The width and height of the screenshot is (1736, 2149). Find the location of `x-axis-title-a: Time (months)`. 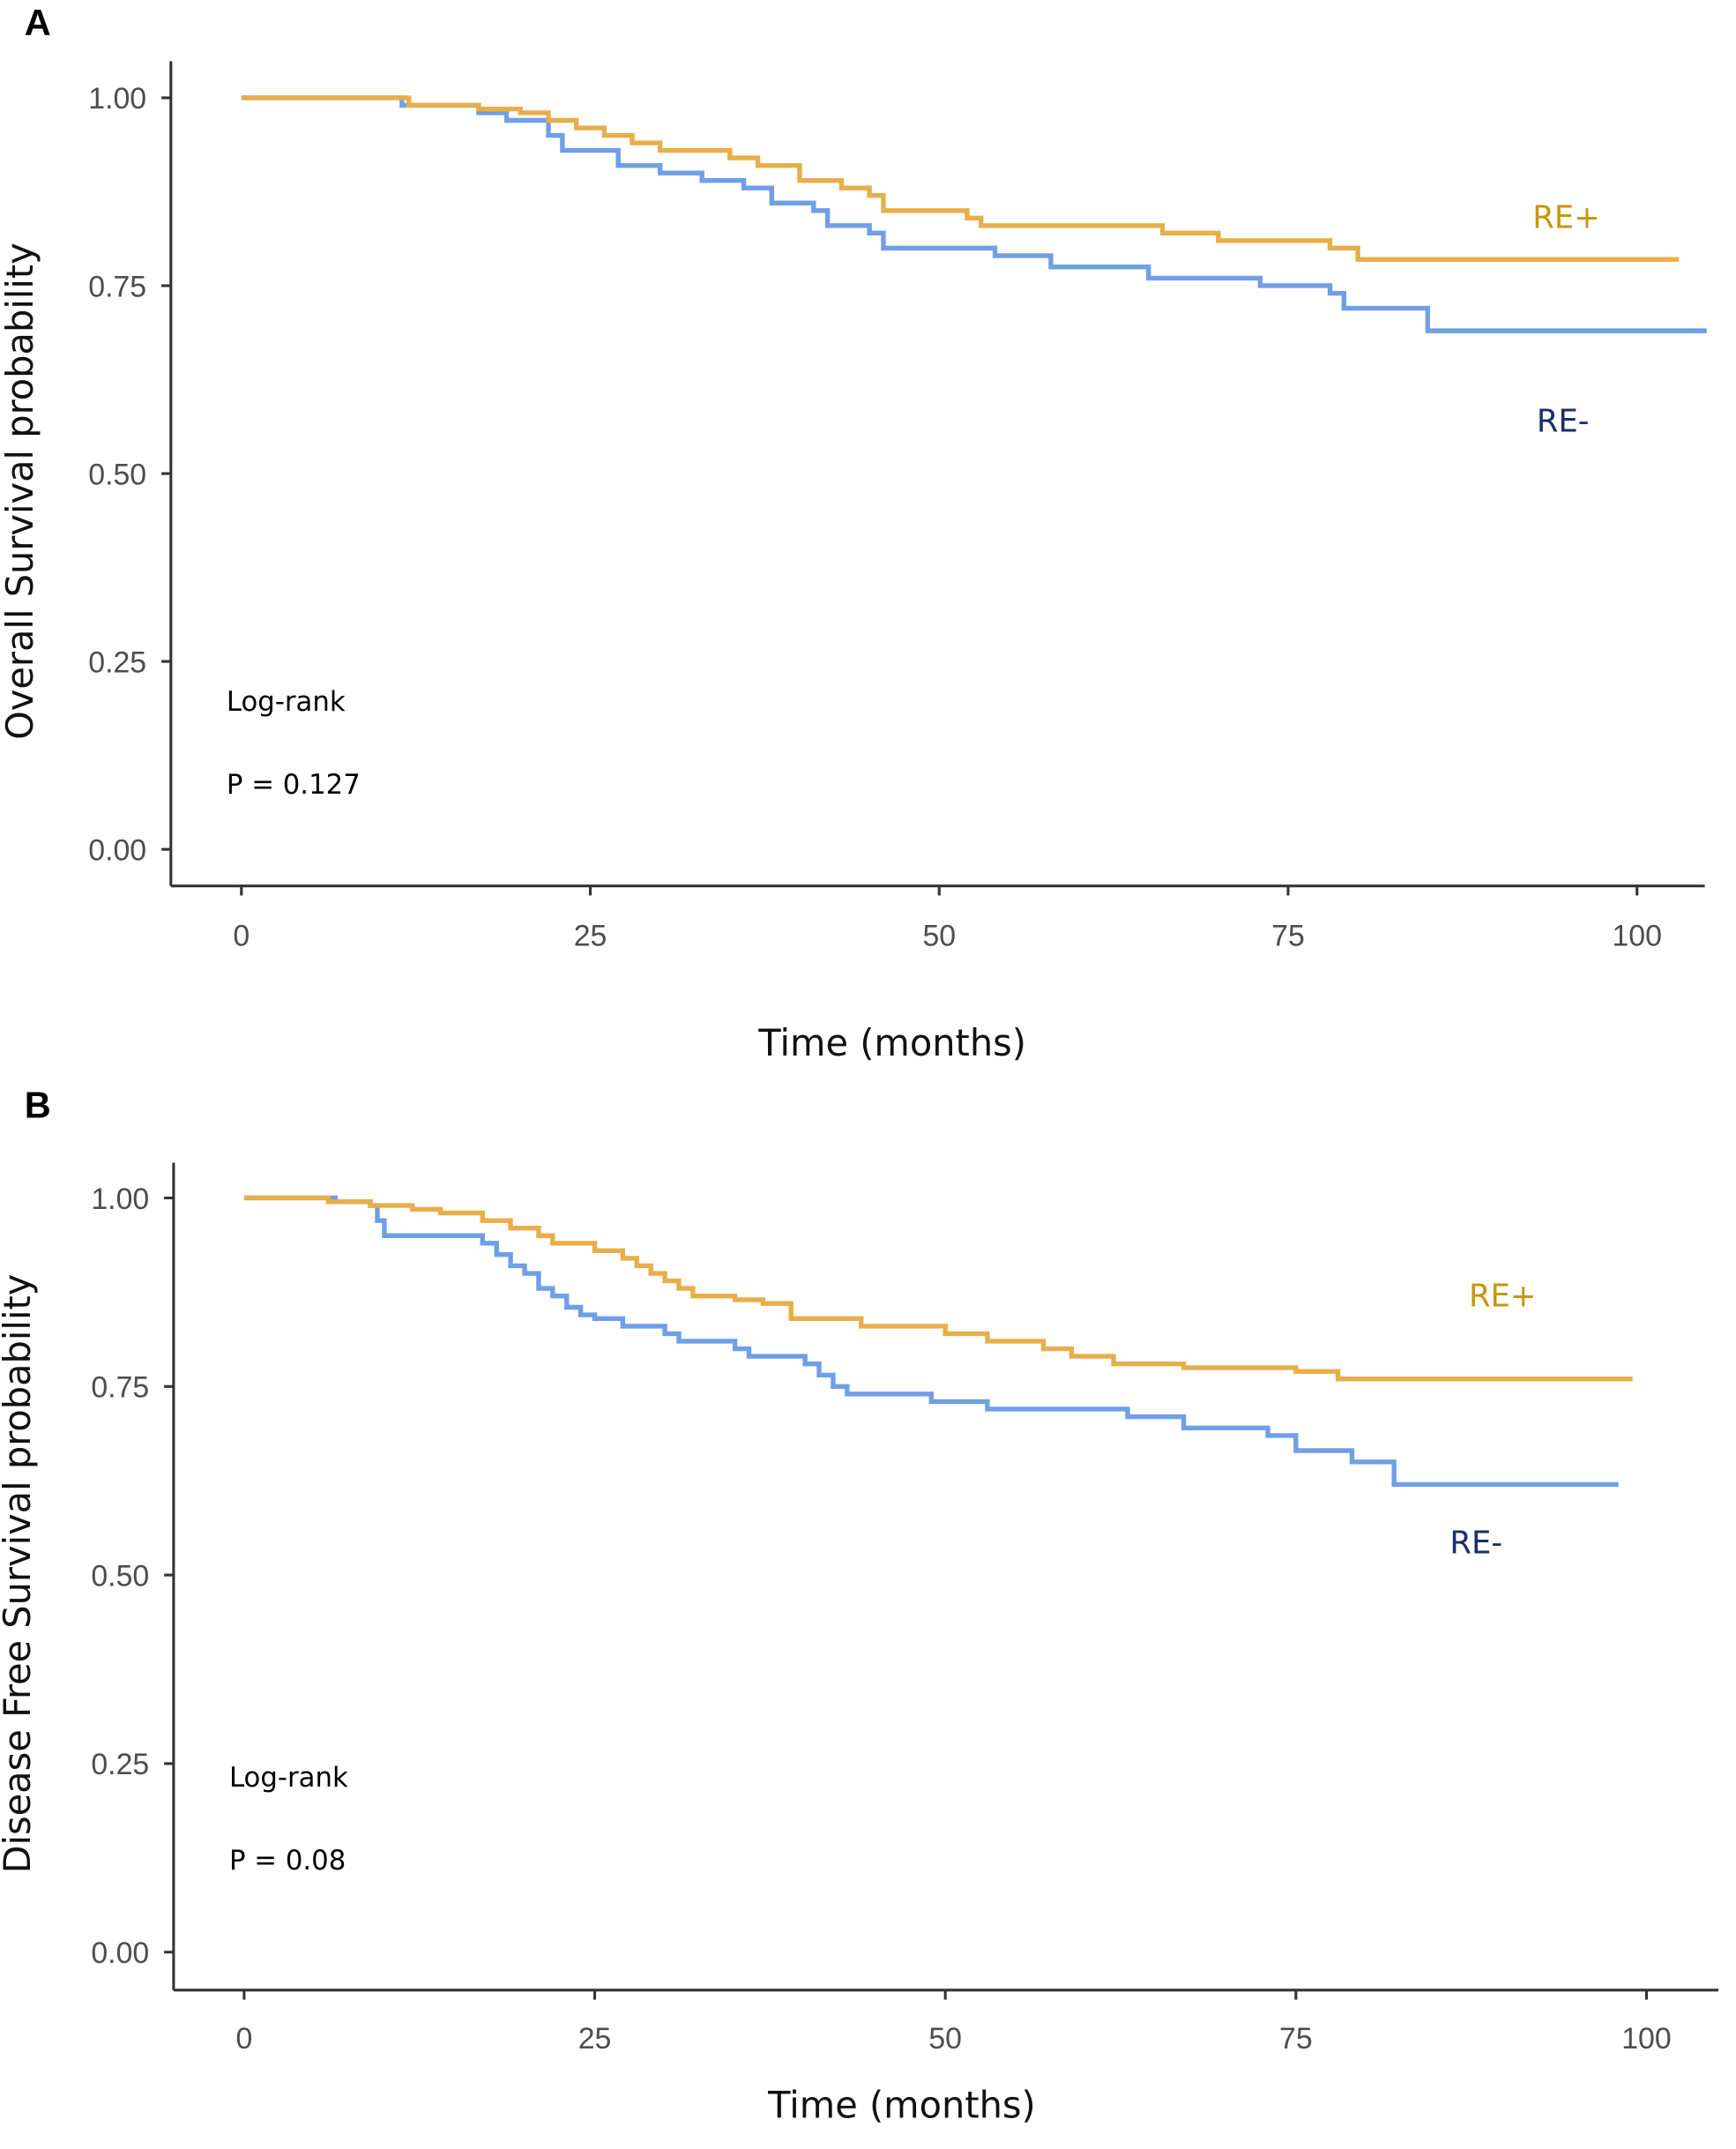

x-axis-title-a: Time (months) is located at coordinates (891, 1042).